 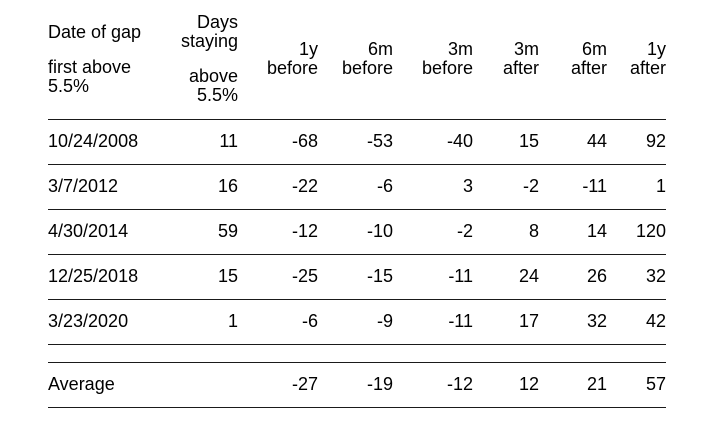 What do you see at coordinates (110, 232) in the screenshot?
I see `date-cell: 4/30/2014` at bounding box center [110, 232].